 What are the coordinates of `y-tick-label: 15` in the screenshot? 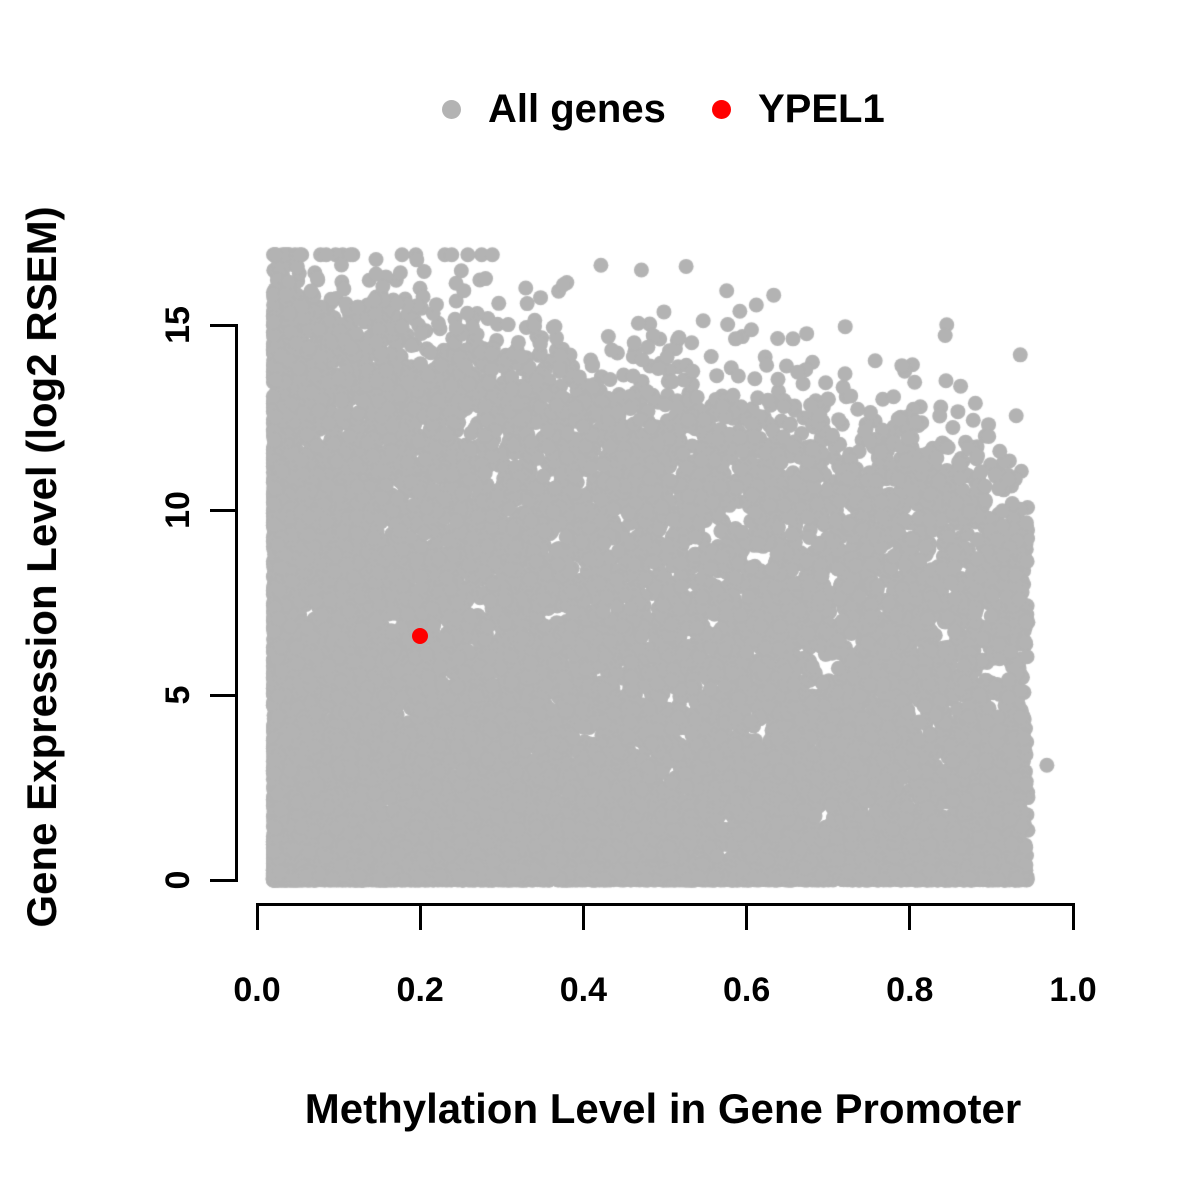 It's located at (178, 325).